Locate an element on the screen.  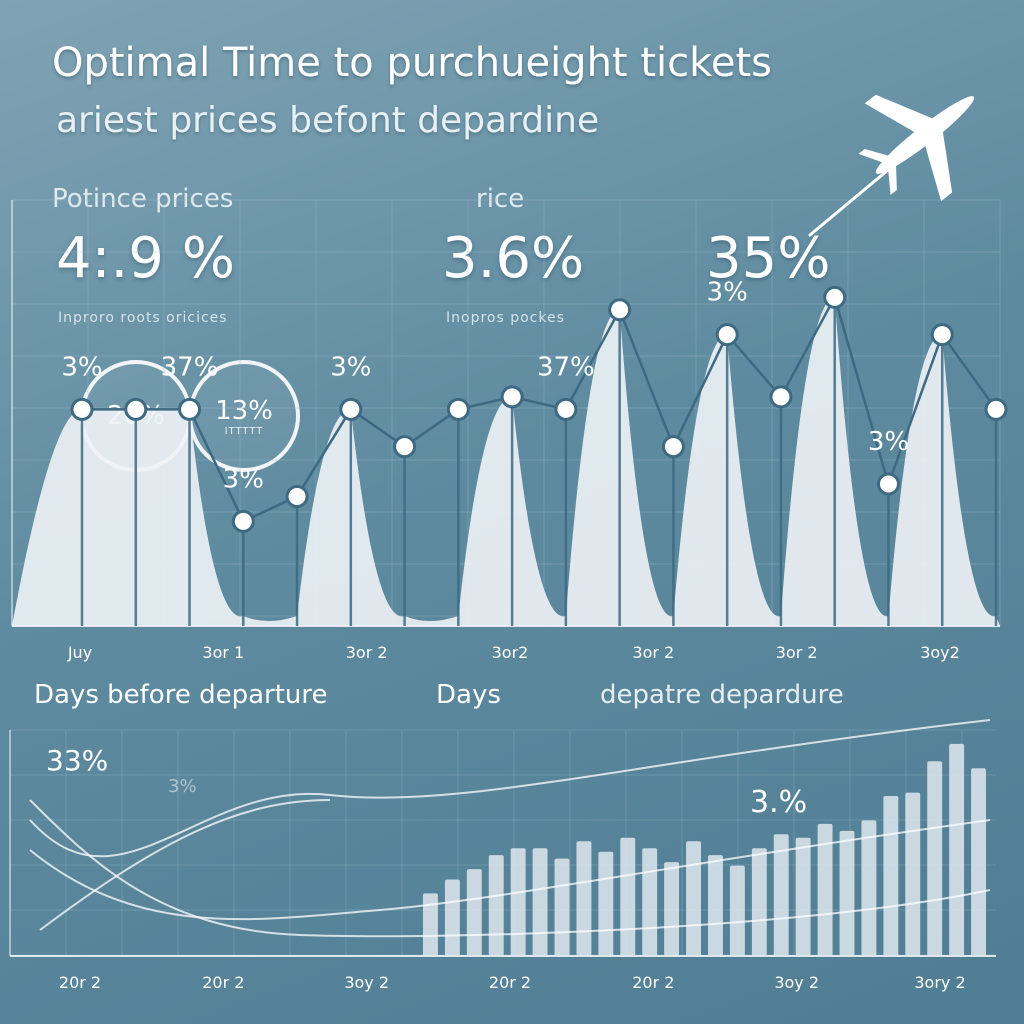
stat-caption-2: Inopros pockes is located at coordinates (505, 318).